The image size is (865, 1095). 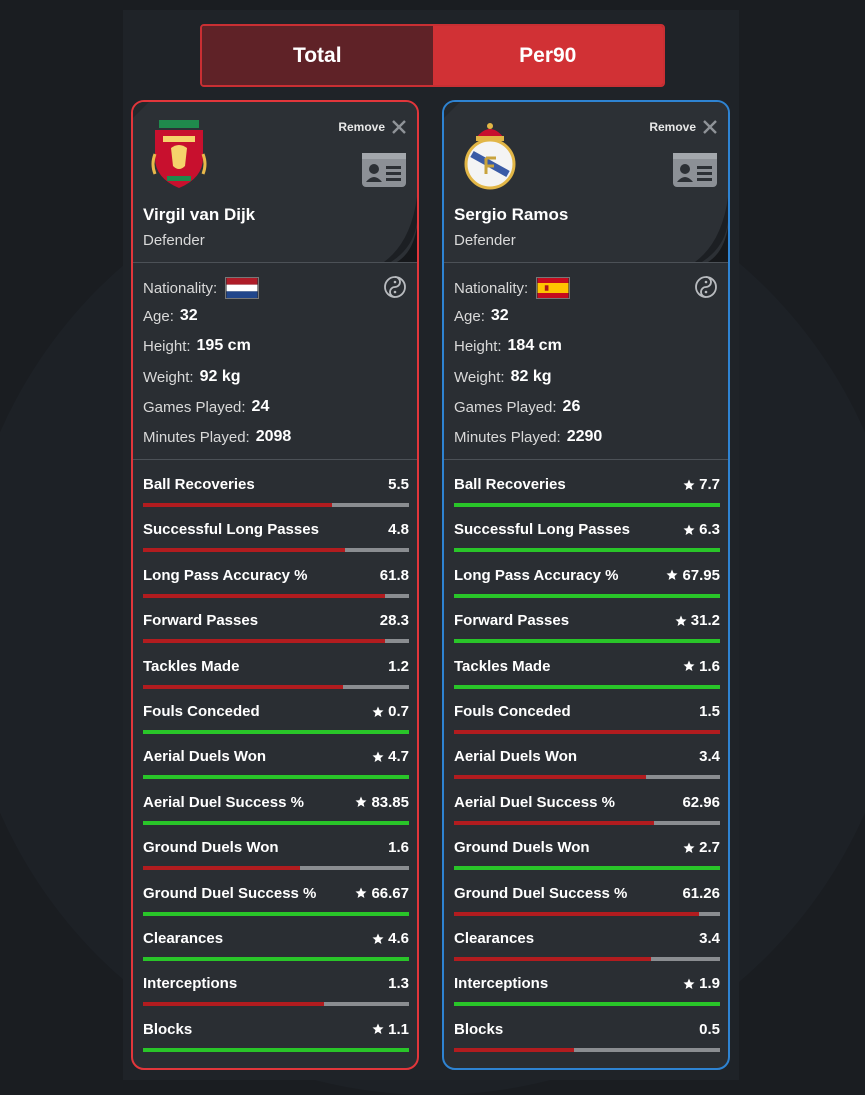 What do you see at coordinates (511, 214) in the screenshot?
I see `player-name: Sergio Ramos` at bounding box center [511, 214].